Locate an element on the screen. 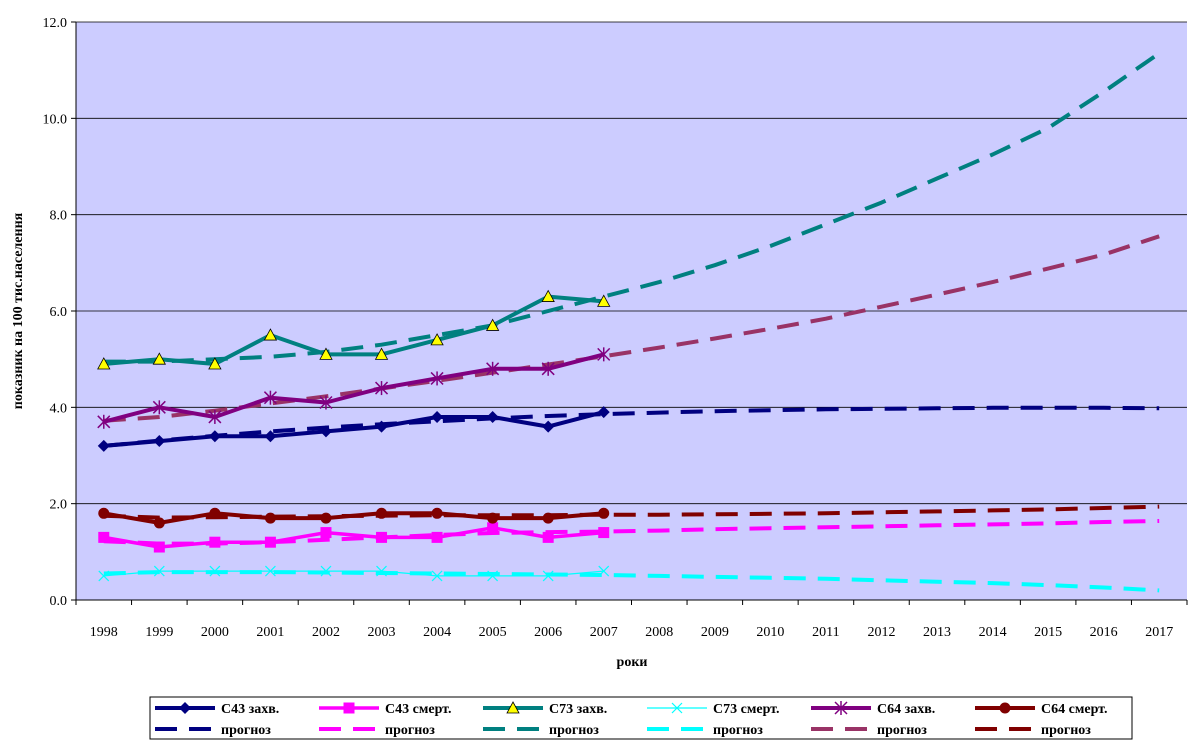 The height and width of the screenshot is (743, 1194). legend-item: С43 захв. is located at coordinates (217, 709).